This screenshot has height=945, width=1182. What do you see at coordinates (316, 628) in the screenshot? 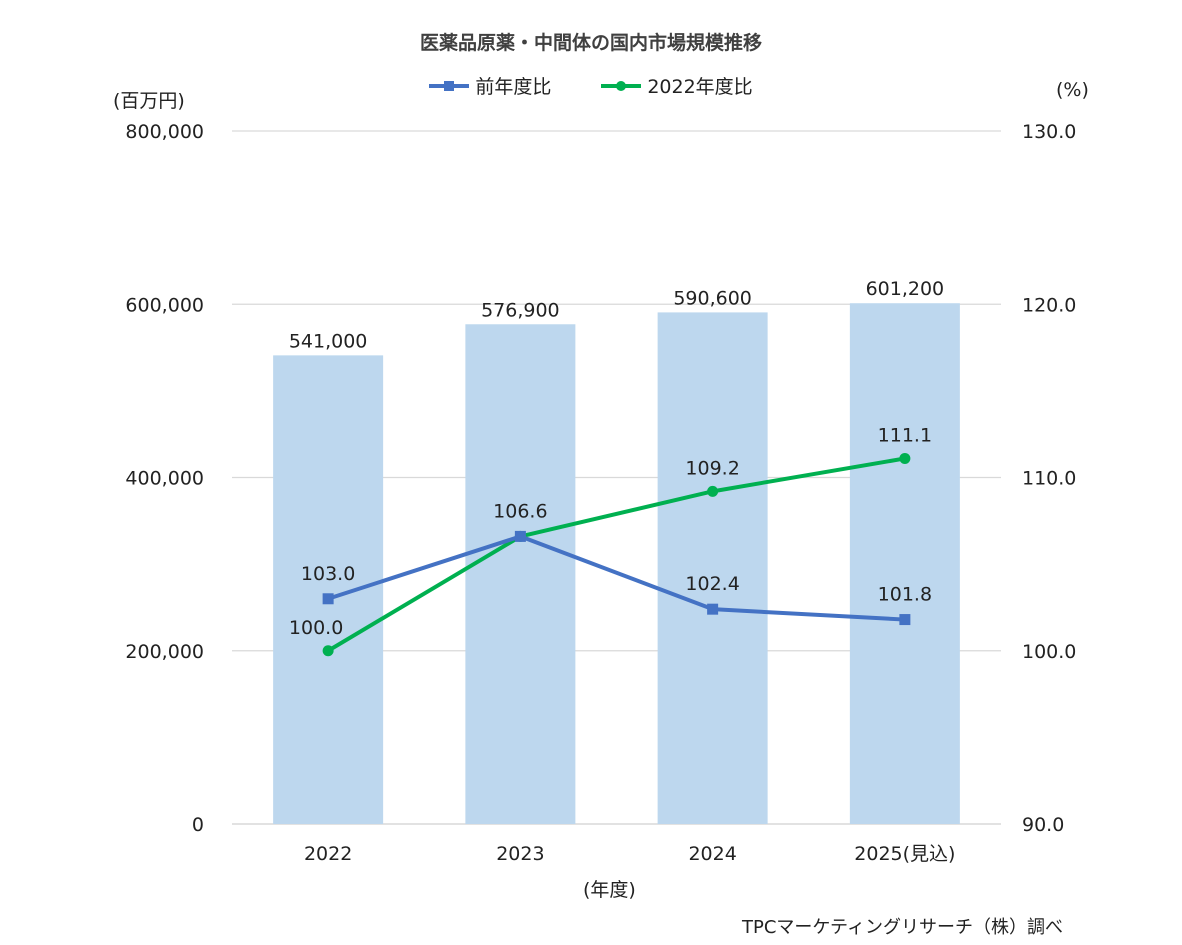
I see `line-value-label-vs2022: 100.0` at bounding box center [316, 628].